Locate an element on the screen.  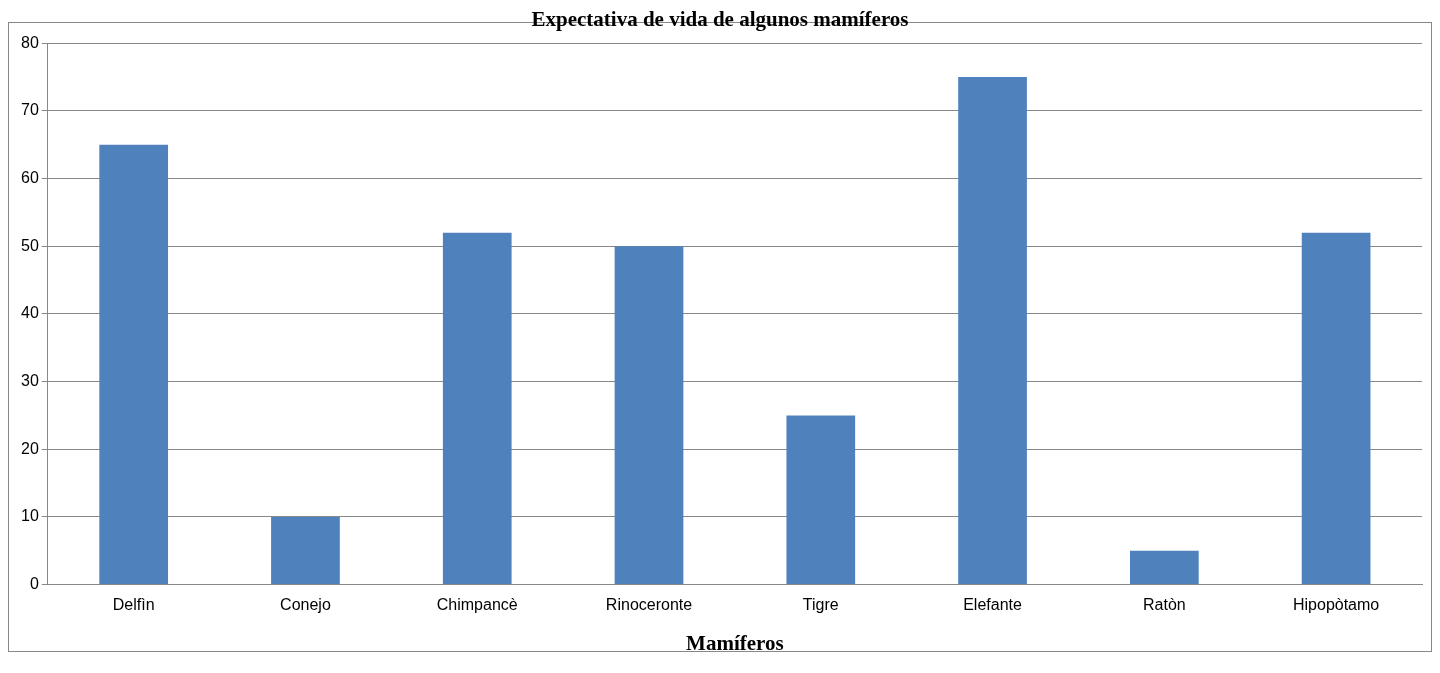
y-tick-label: 0 is located at coordinates (34, 584).